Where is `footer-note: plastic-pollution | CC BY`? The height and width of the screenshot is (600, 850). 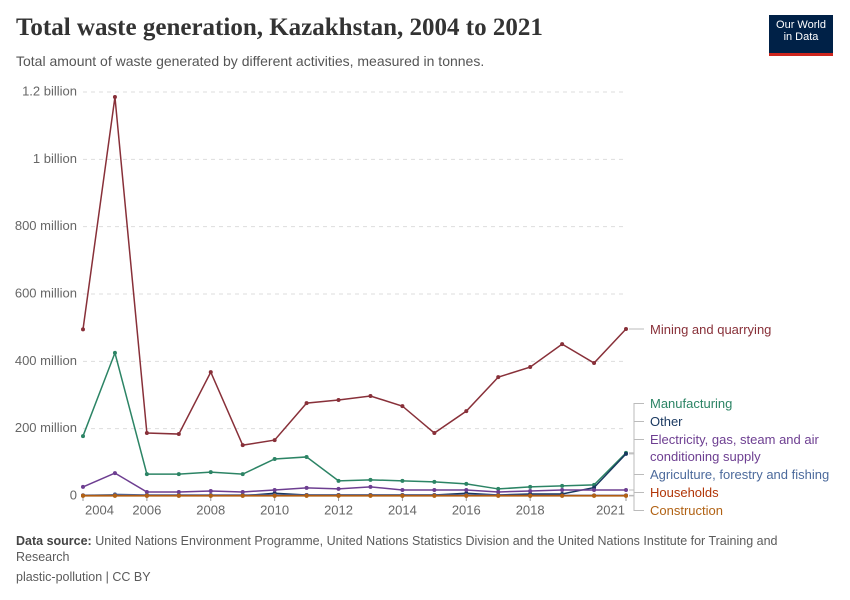 footer-note: plastic-pollution | CC BY is located at coordinates (83, 577).